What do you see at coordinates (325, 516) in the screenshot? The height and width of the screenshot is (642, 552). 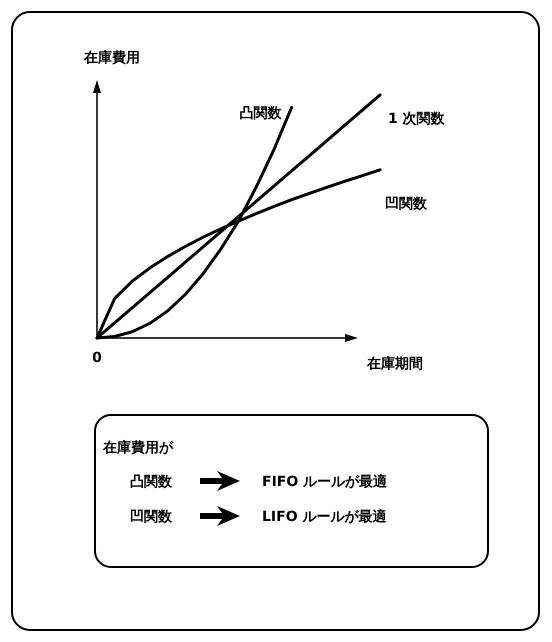 I see `text: LIFO ルールが最適` at bounding box center [325, 516].